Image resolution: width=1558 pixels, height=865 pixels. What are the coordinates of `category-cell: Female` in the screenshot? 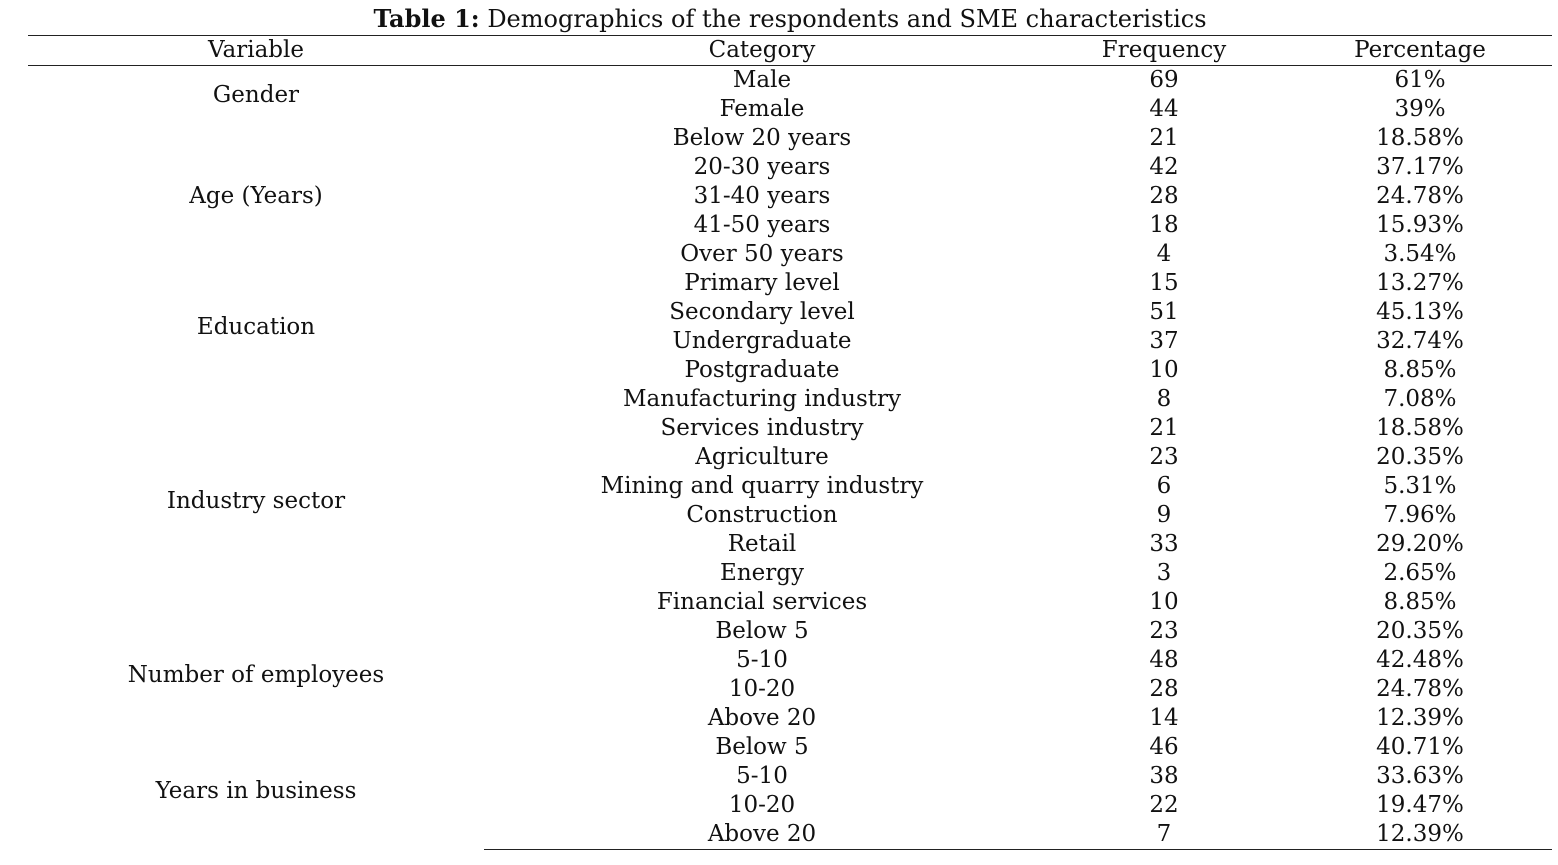 It's located at (762, 109).